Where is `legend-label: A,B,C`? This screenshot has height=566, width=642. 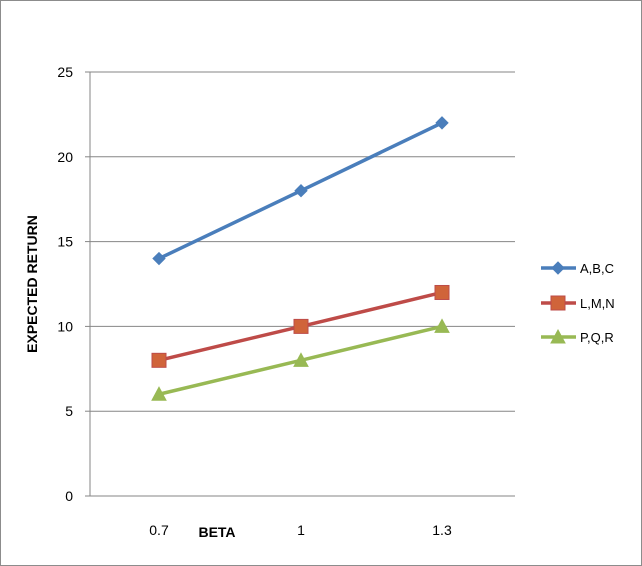
legend-label: A,B,C is located at coordinates (597, 268).